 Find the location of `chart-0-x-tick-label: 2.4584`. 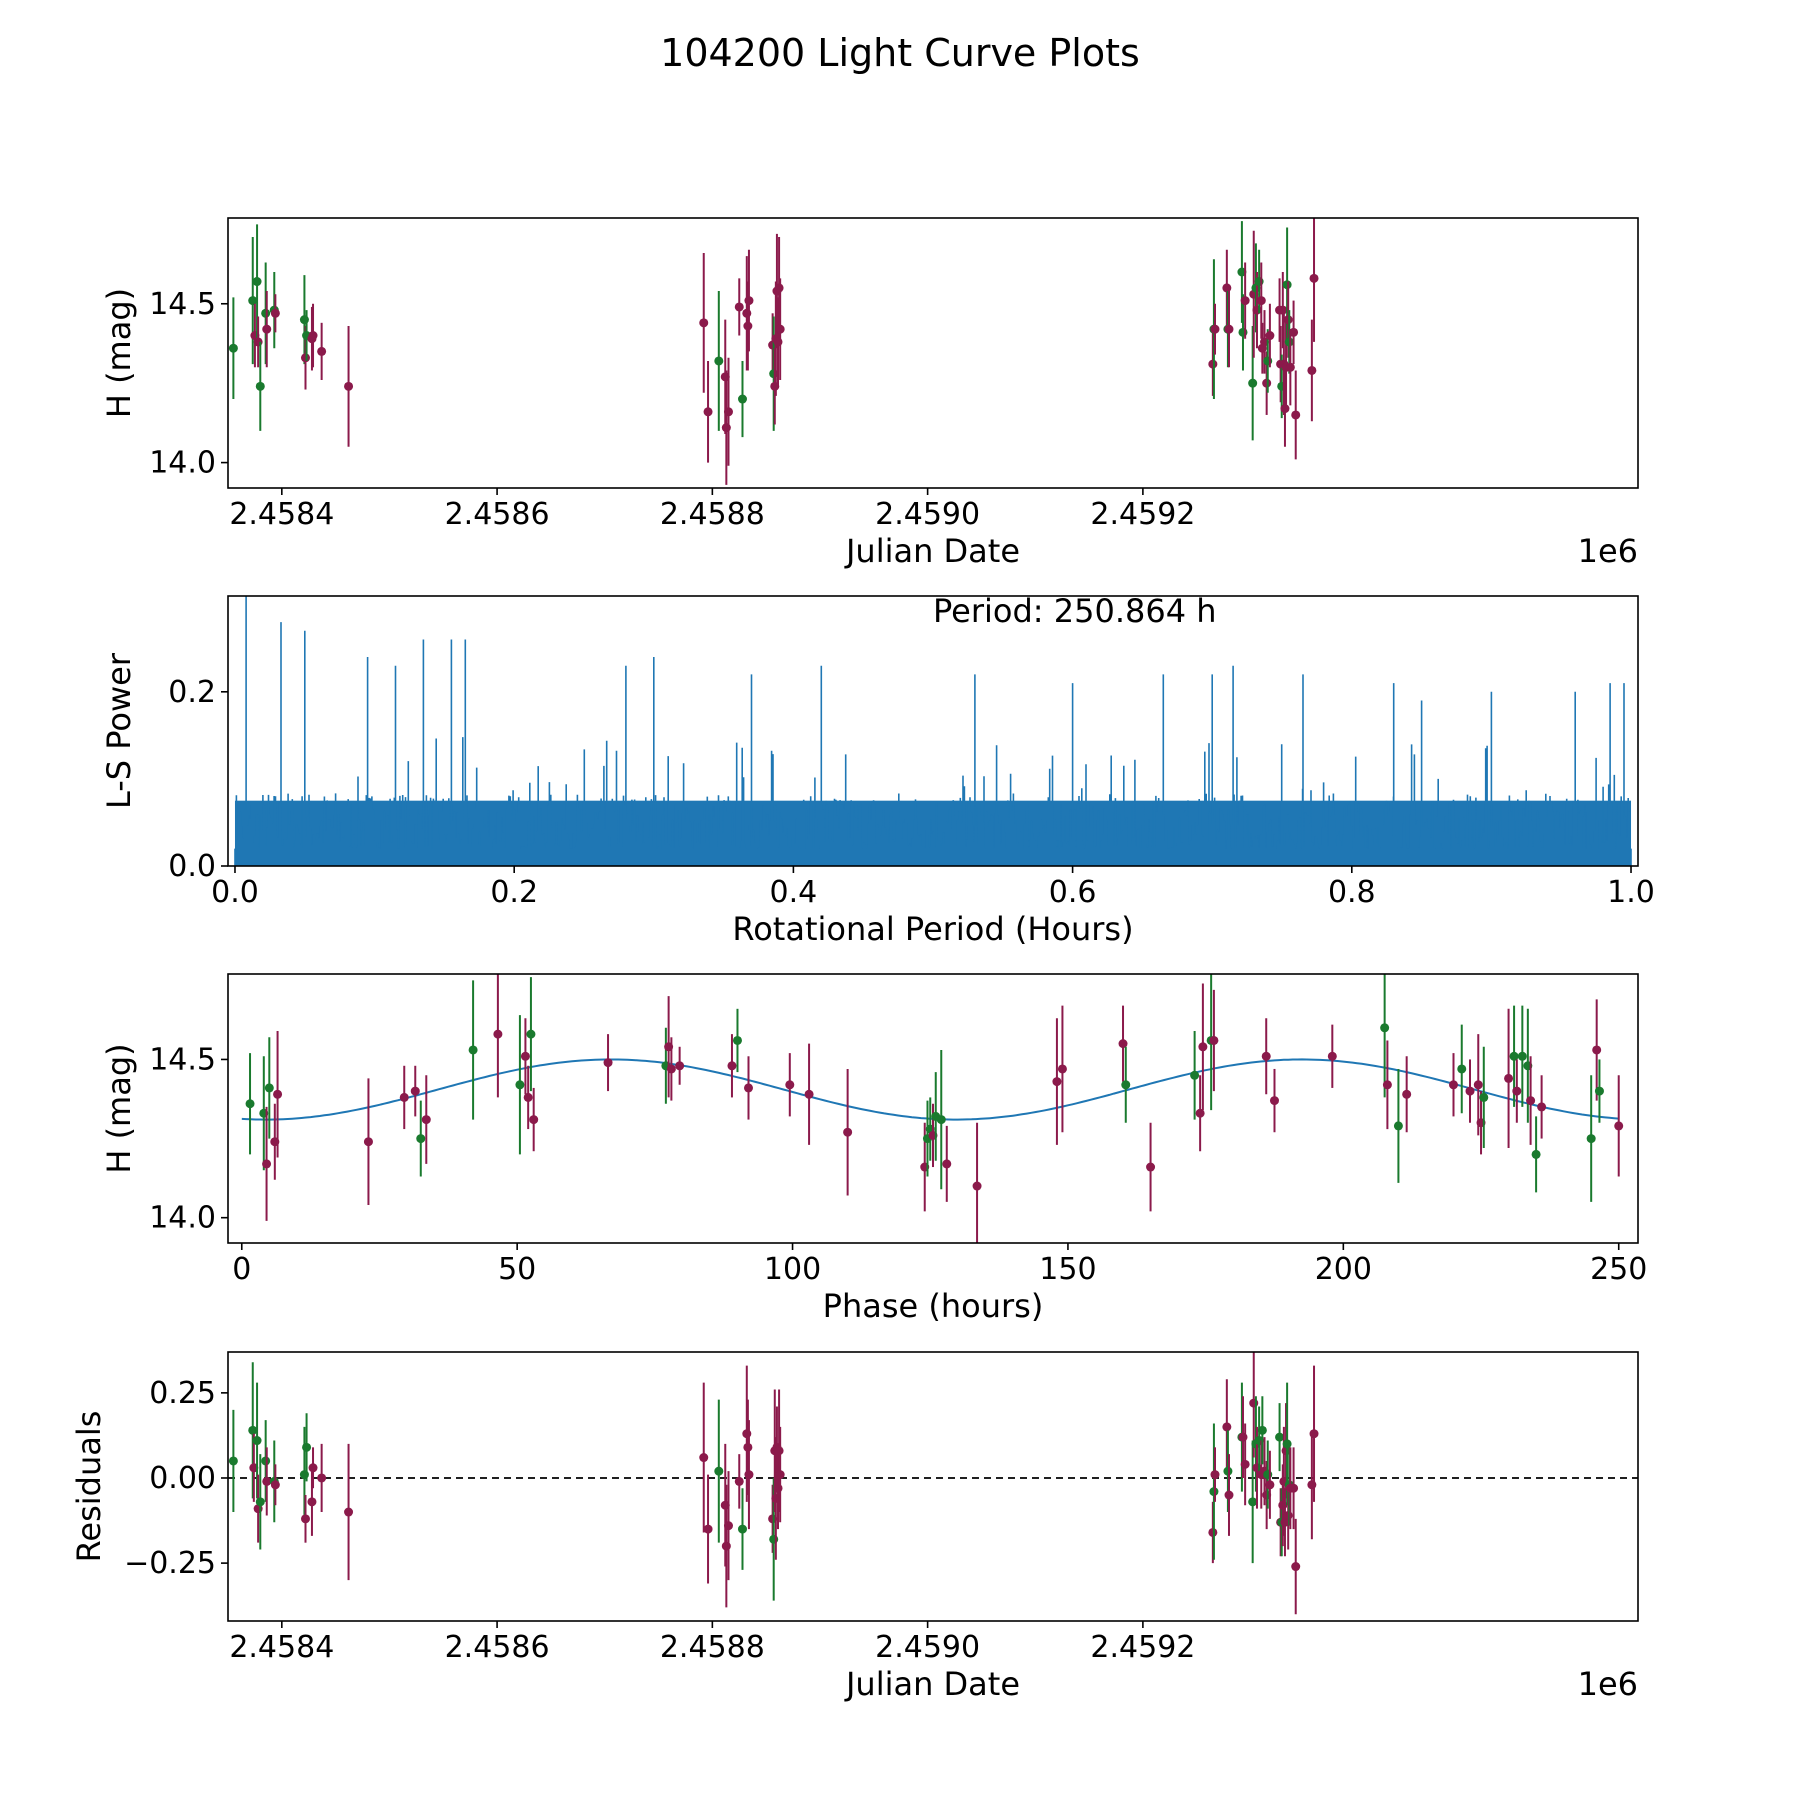

chart-0-x-tick-label: 2.4584 is located at coordinates (281, 514).